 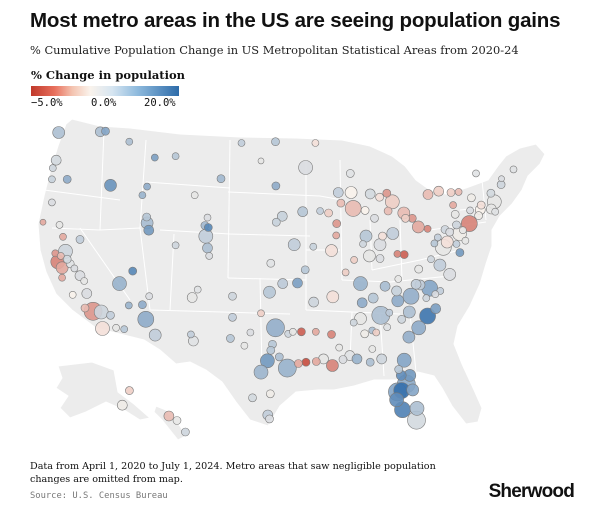 I want to click on border-west, so click(x=137, y=221).